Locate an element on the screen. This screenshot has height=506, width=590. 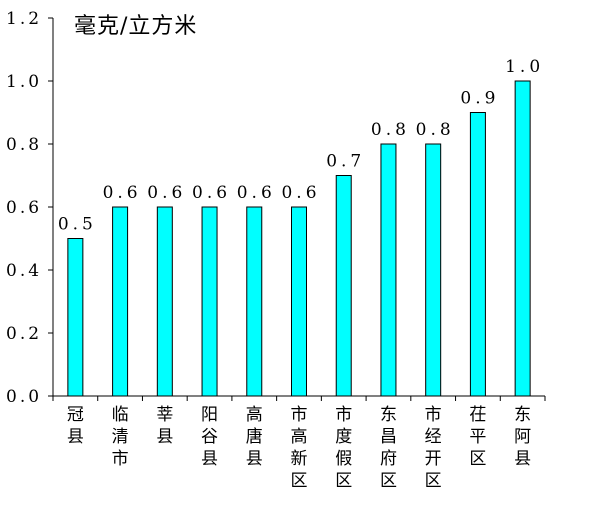
y-tick-label: 0.6 is located at coordinates (24, 208).